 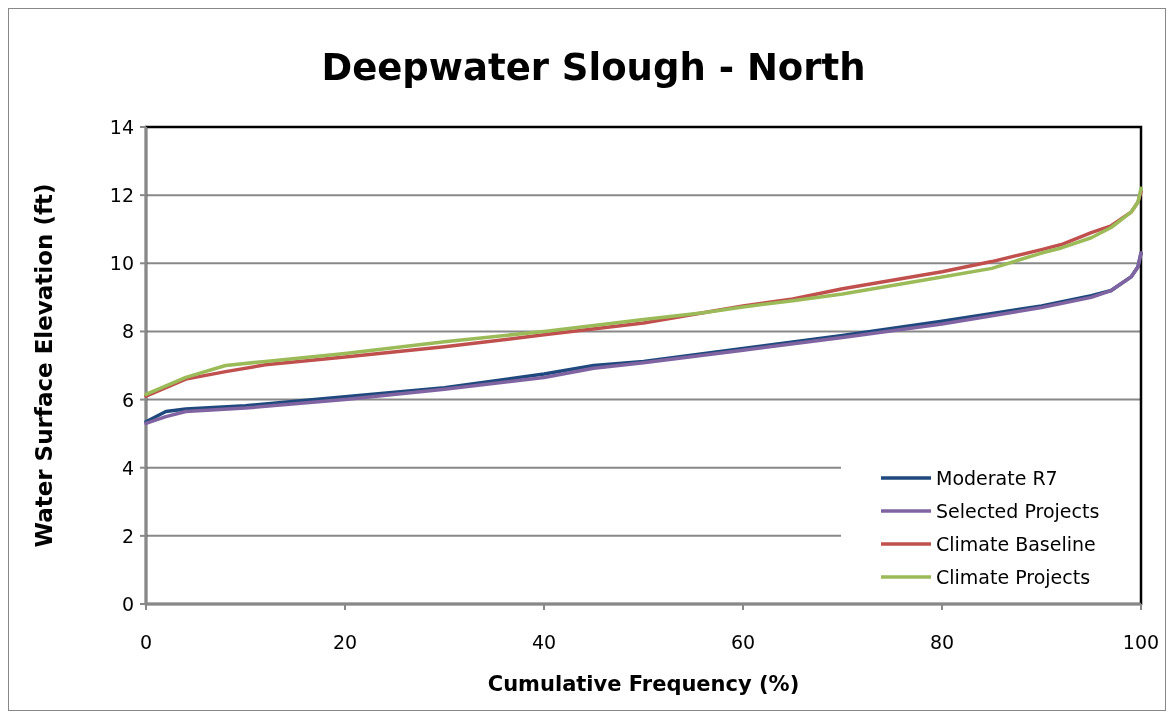 What do you see at coordinates (121, 263) in the screenshot?
I see `y-tick-label: 10` at bounding box center [121, 263].